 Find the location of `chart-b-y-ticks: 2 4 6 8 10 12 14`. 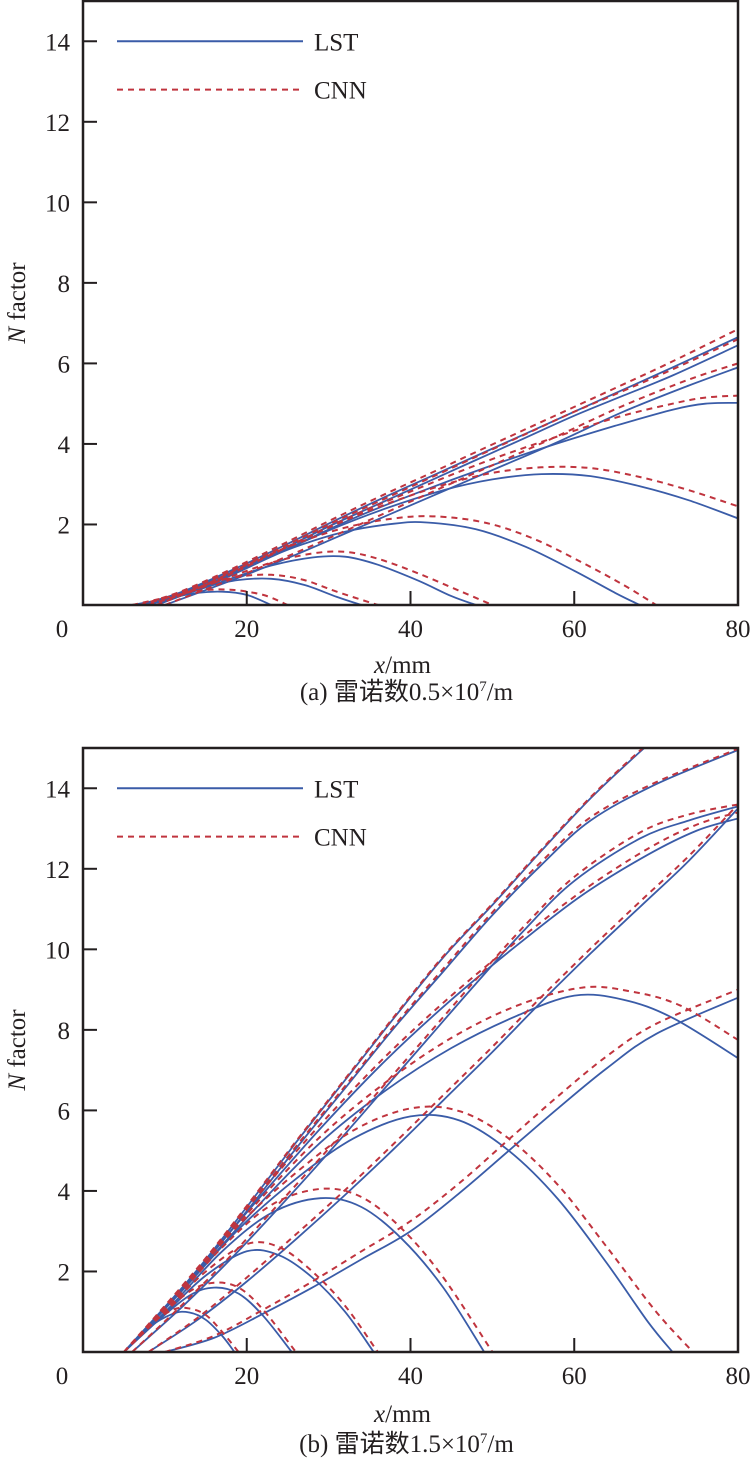

chart-b-y-ticks: 2 4 6 8 10 12 14 is located at coordinates (71, 1031).